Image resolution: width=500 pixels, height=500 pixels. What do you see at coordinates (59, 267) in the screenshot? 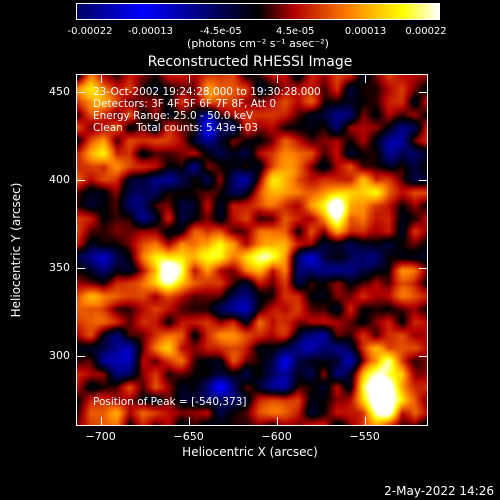
I see `y-tick-label: 350` at bounding box center [59, 267].